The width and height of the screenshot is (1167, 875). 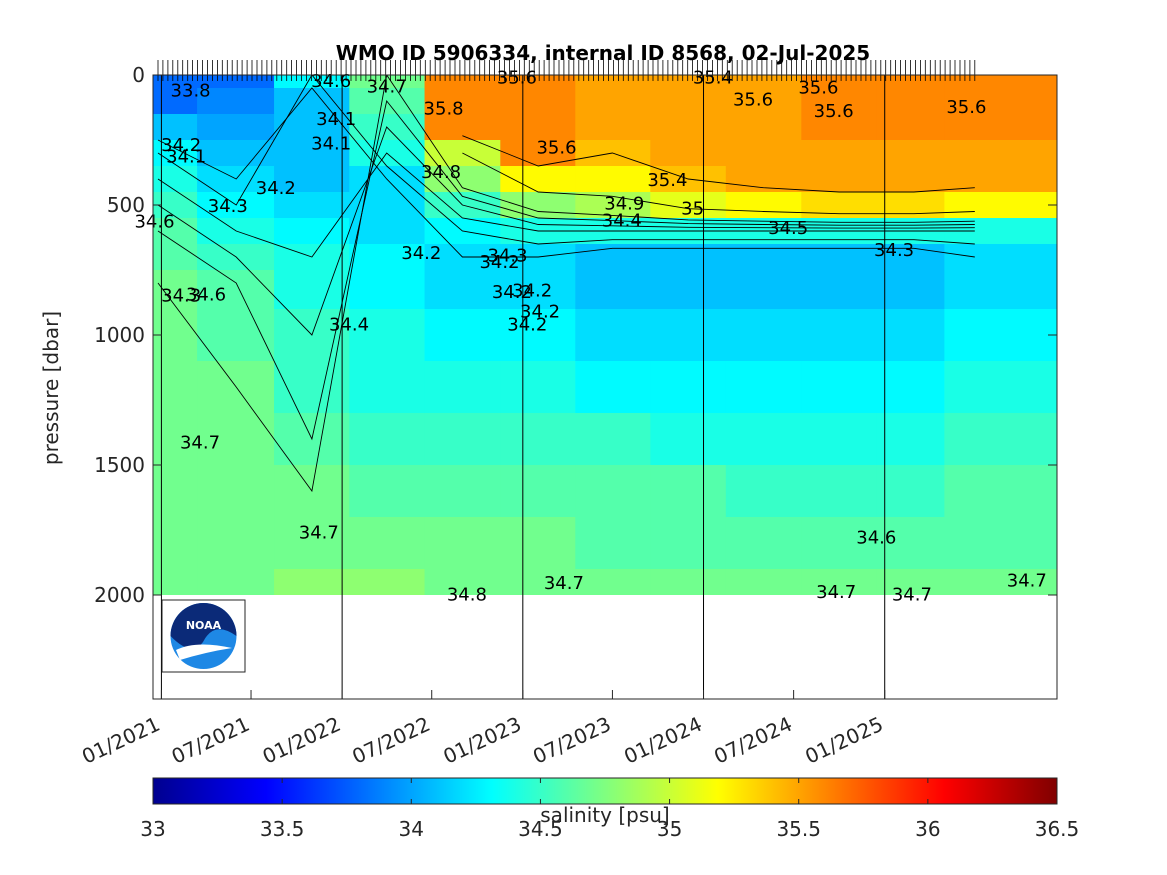 I want to click on contour-label: 34.5, so click(x=788, y=228).